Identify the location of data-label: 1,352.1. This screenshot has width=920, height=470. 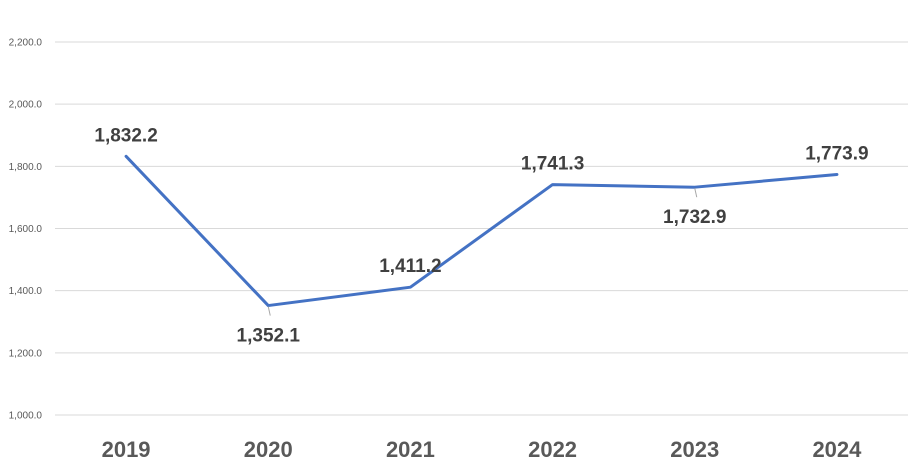
(269, 336).